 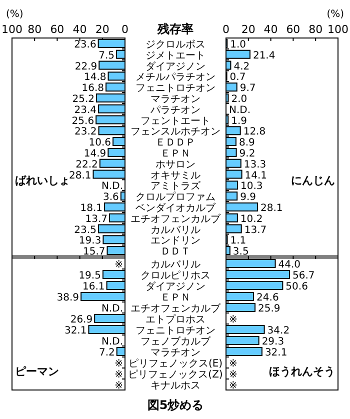 What do you see at coordinates (100, 143) in the screenshot?
I see `data-label: 10.6` at bounding box center [100, 143].